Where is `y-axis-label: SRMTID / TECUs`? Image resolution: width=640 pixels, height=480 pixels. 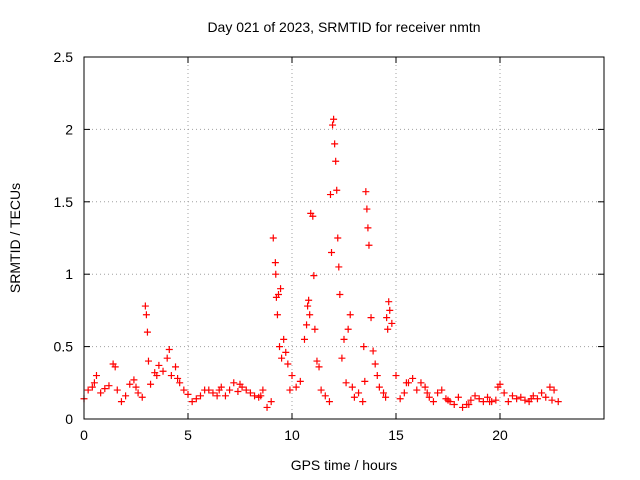 y-axis-label: SRMTID / TECUs is located at coordinates (15, 238).